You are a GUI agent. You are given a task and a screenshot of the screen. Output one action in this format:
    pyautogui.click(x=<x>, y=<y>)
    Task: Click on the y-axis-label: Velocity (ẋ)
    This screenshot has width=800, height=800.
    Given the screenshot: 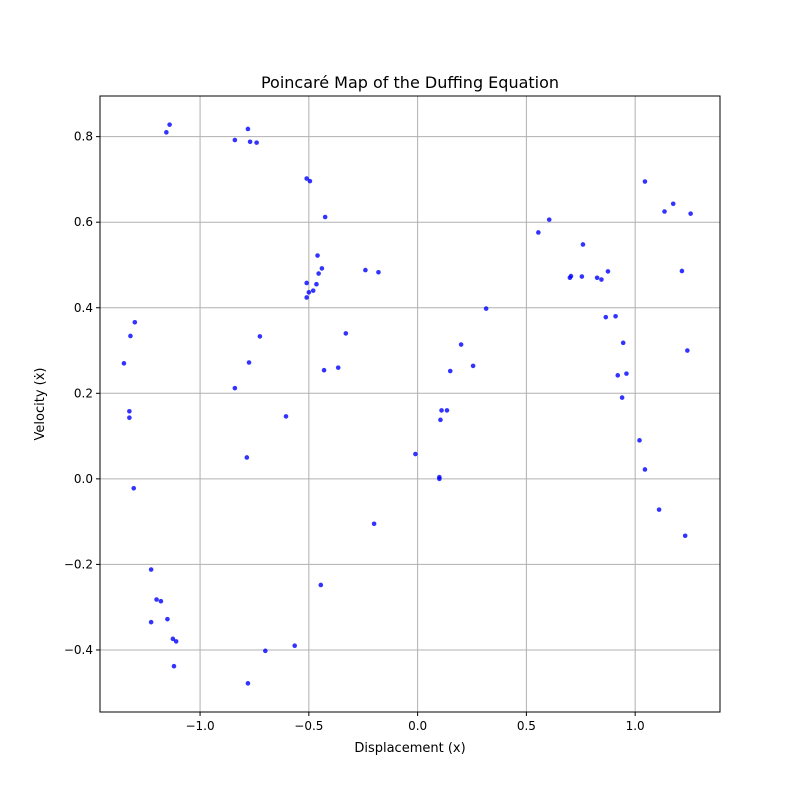 What is the action you would take?
    pyautogui.click(x=40, y=404)
    